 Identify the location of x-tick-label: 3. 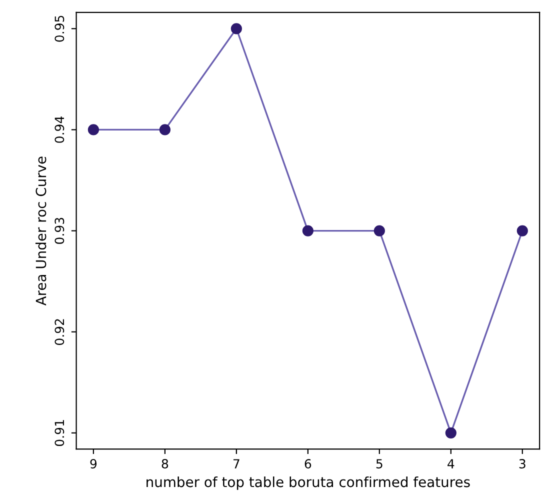
(522, 463).